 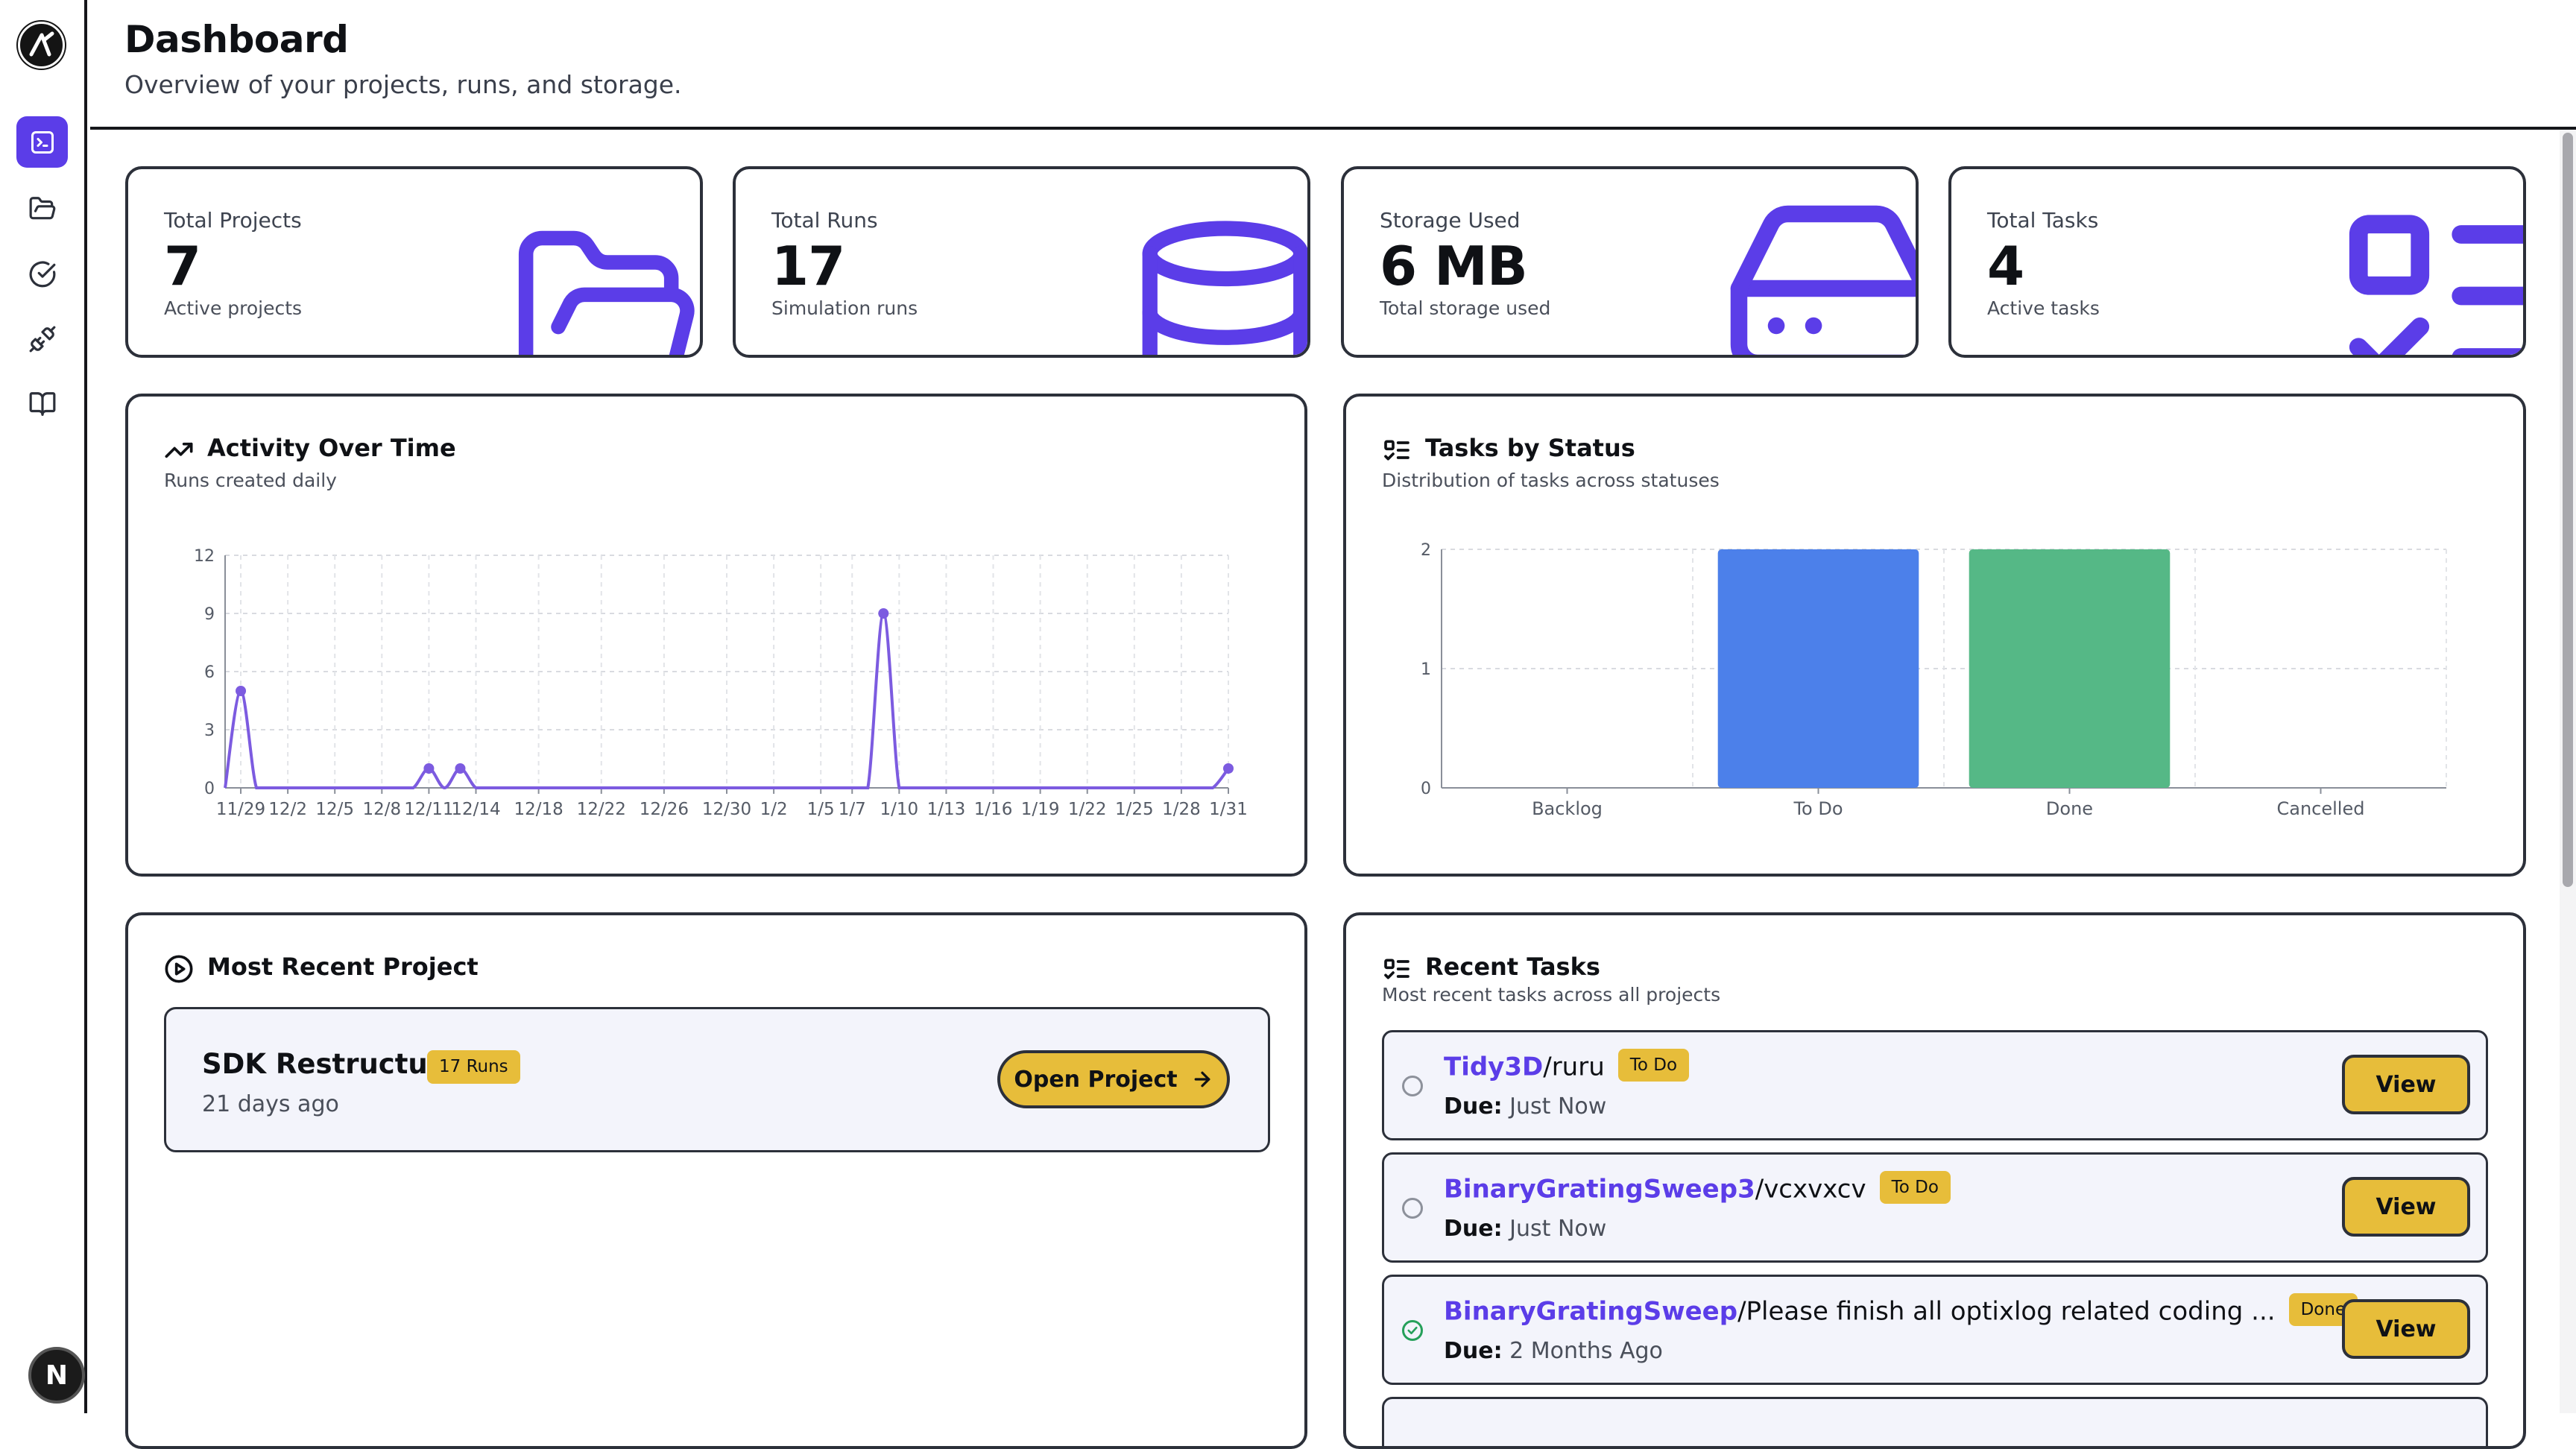 What do you see at coordinates (774, 809) in the screenshot?
I see `x-tick-label: 1/2` at bounding box center [774, 809].